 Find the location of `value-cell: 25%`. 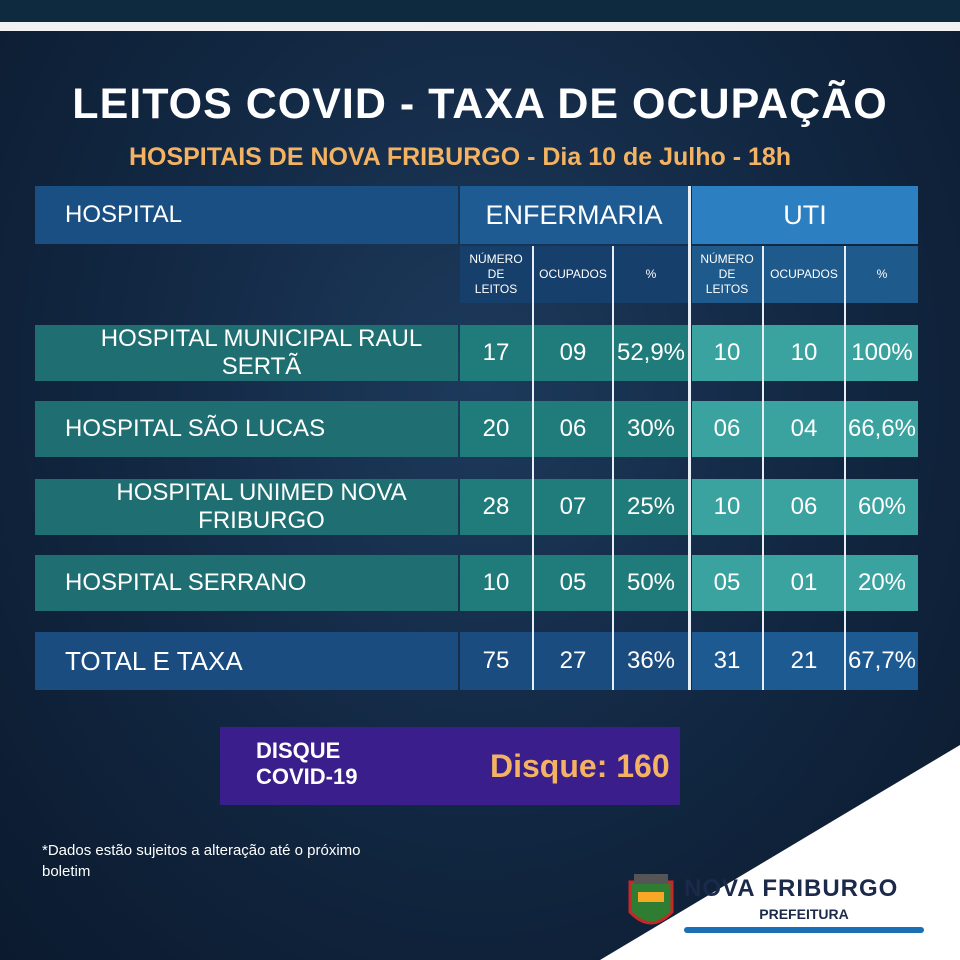

value-cell: 25% is located at coordinates (651, 507).